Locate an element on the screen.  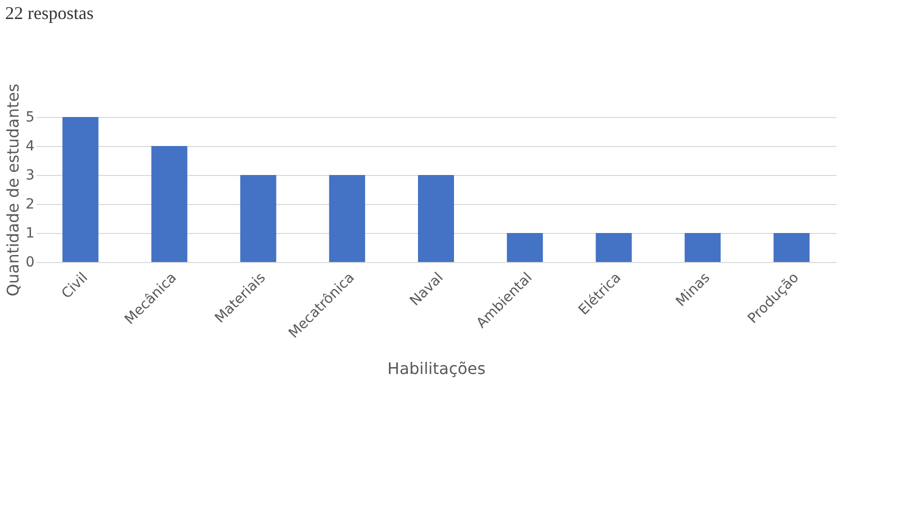
y-tick-label: 0 is located at coordinates (30, 262).